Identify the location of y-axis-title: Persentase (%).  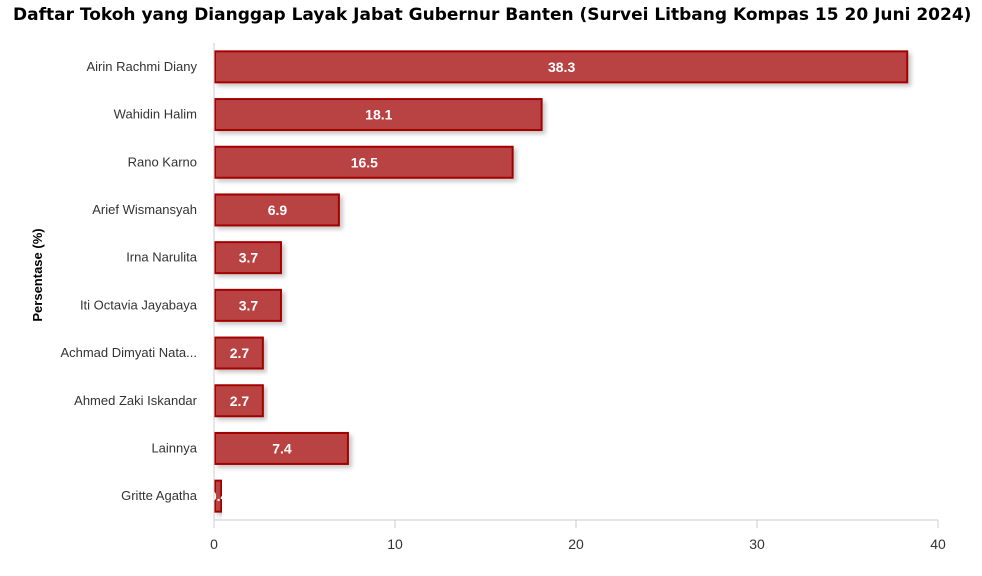
(37, 274).